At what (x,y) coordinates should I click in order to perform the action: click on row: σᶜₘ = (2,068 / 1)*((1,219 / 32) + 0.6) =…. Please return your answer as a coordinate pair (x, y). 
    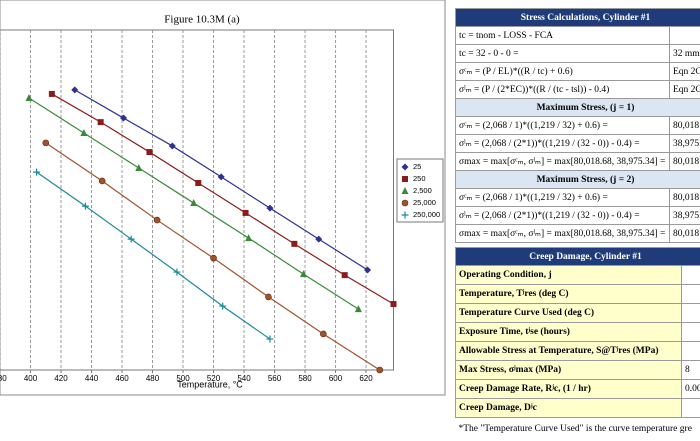
    Looking at the image, I should click on (577, 197).